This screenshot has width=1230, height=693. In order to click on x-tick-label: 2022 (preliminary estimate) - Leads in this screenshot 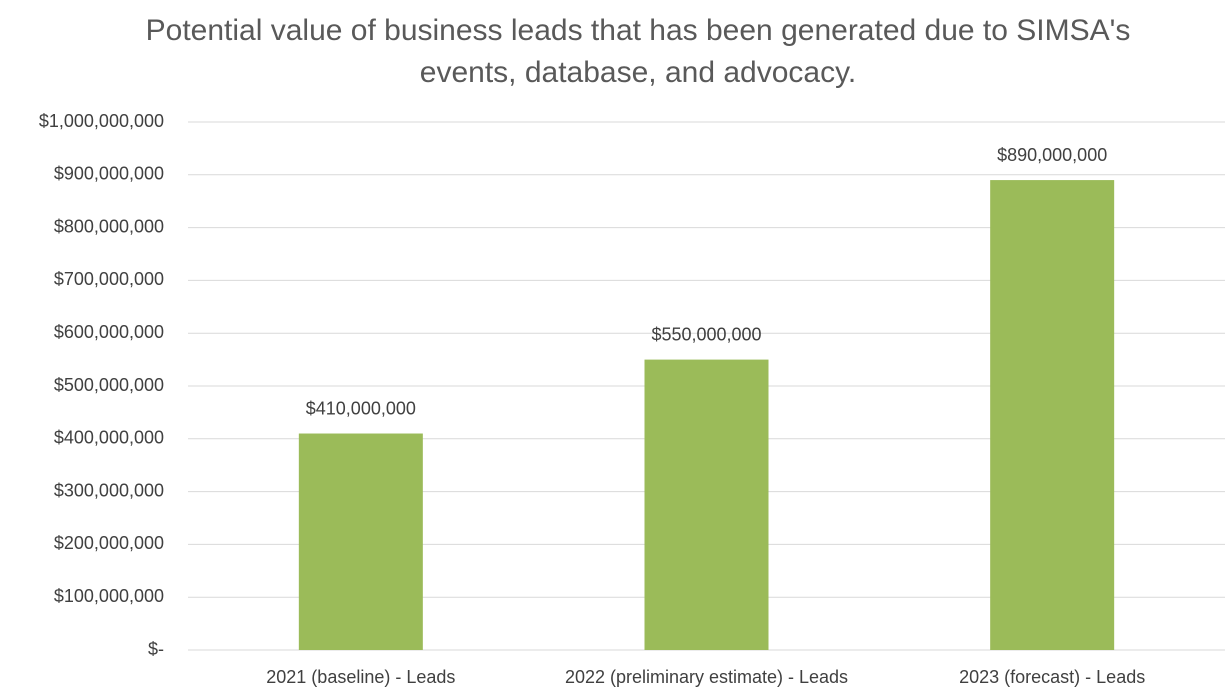, I will do `click(706, 677)`.